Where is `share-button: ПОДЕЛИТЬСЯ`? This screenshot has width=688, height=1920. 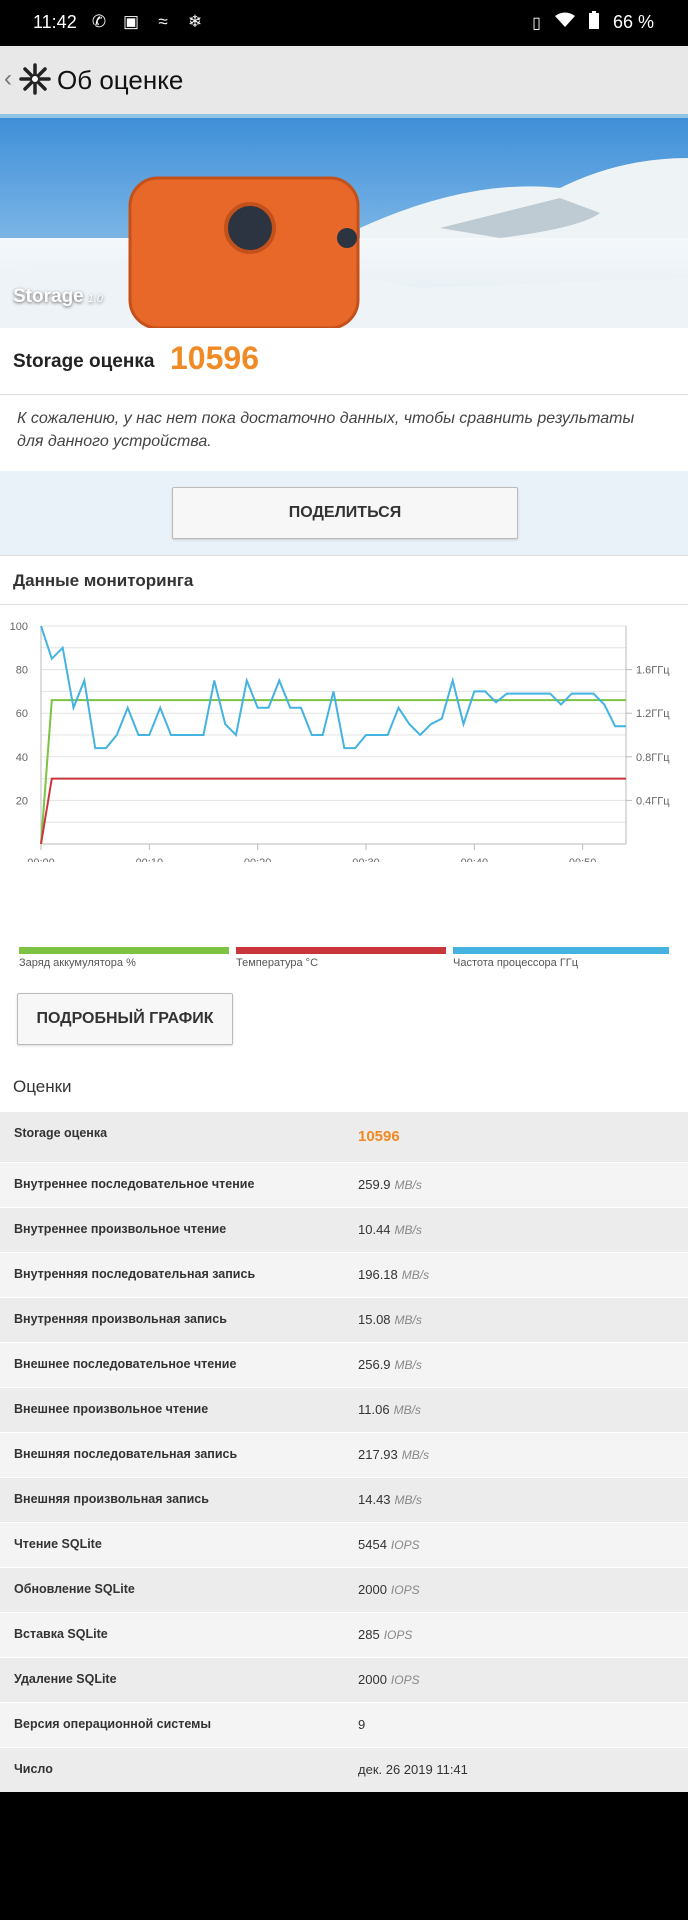
share-button: ПОДЕЛИТЬСЯ is located at coordinates (345, 513).